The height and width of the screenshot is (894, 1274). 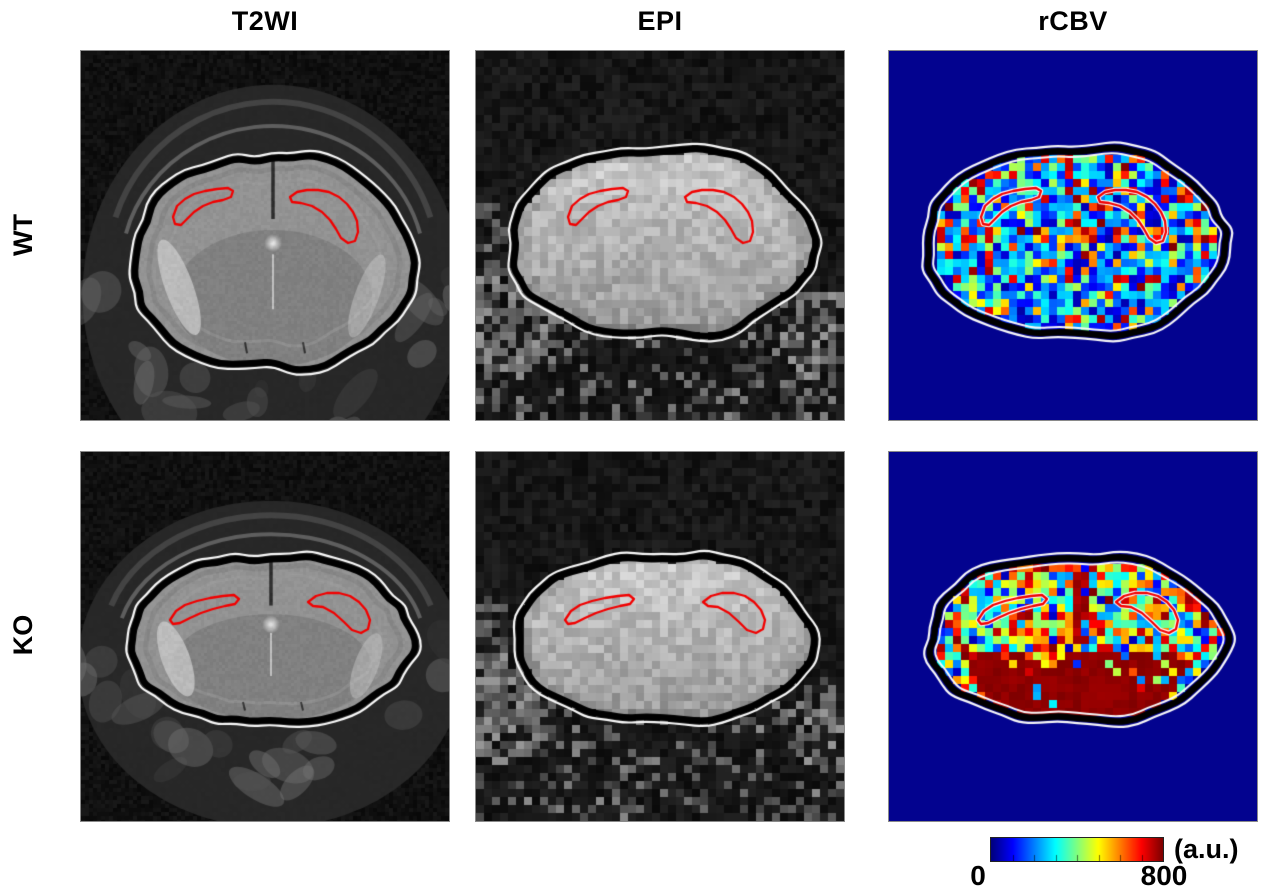 I want to click on colorbar-min-label: 0, so click(x=978, y=875).